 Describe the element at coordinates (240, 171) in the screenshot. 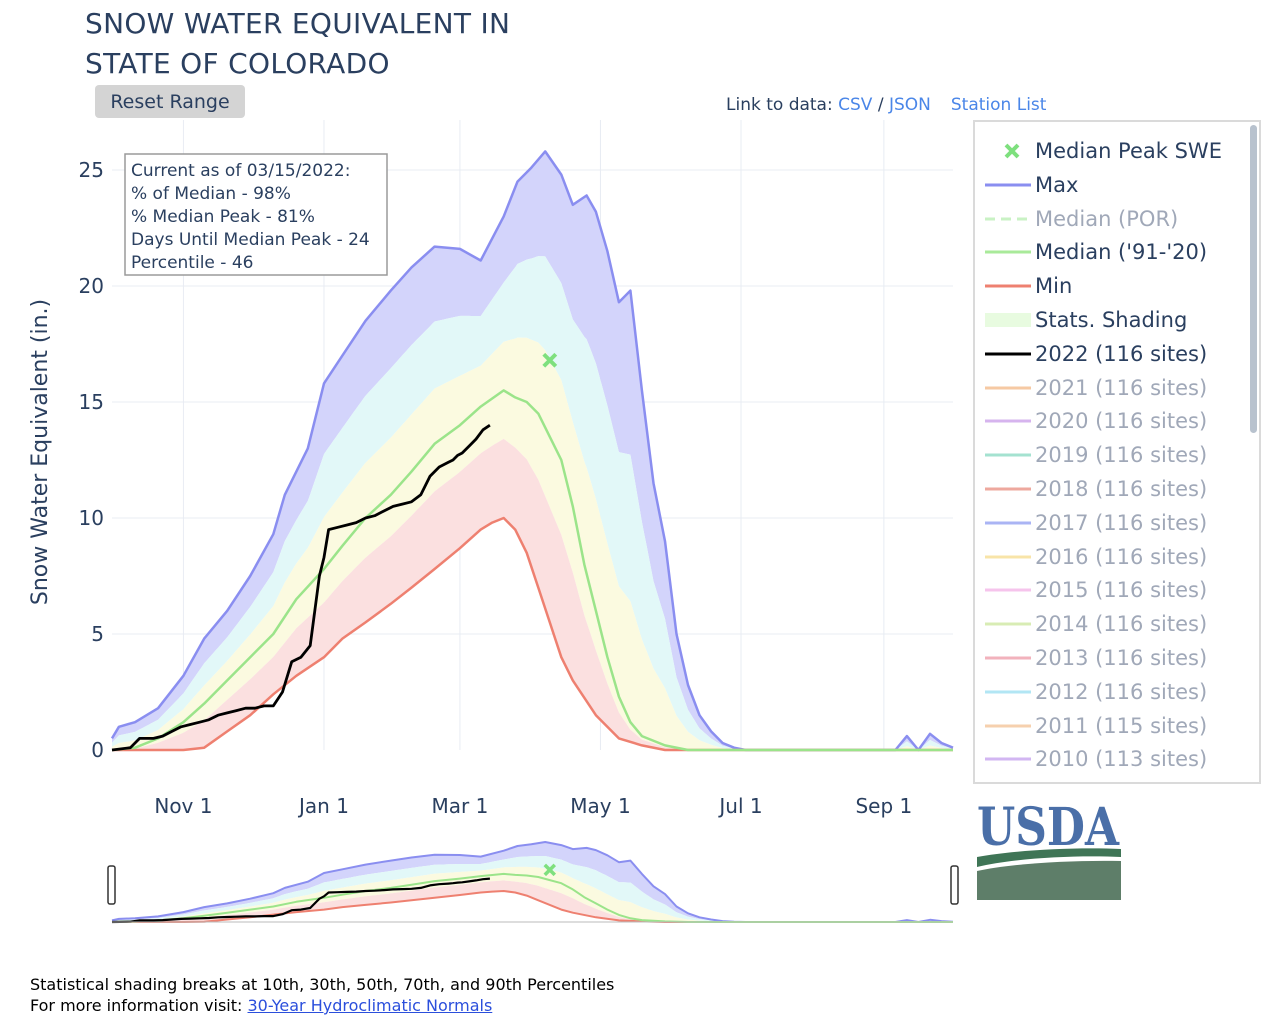

I see `annotation-line: Current as of 03/15/2022:` at that location.